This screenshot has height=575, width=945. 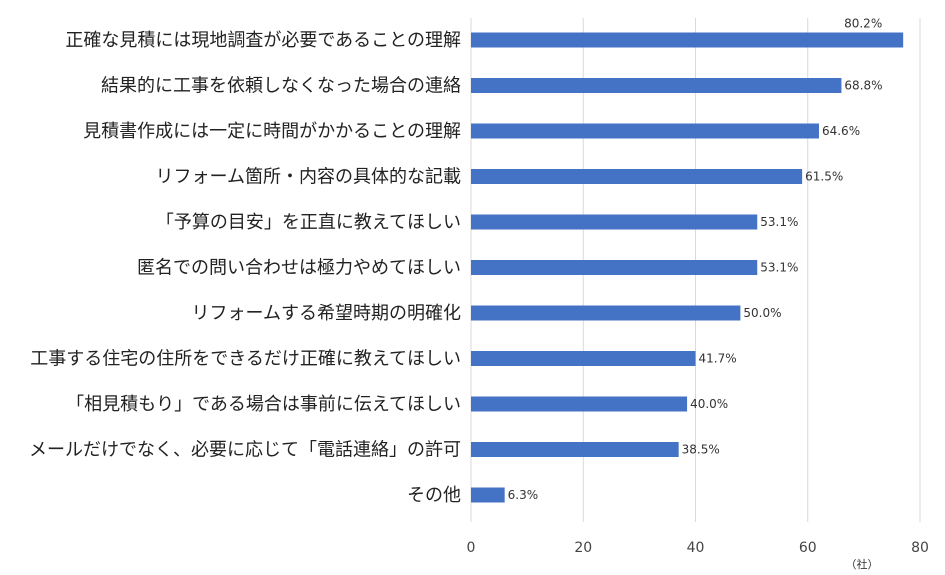 What do you see at coordinates (434, 495) in the screenshot?
I see `category-label: その他` at bounding box center [434, 495].